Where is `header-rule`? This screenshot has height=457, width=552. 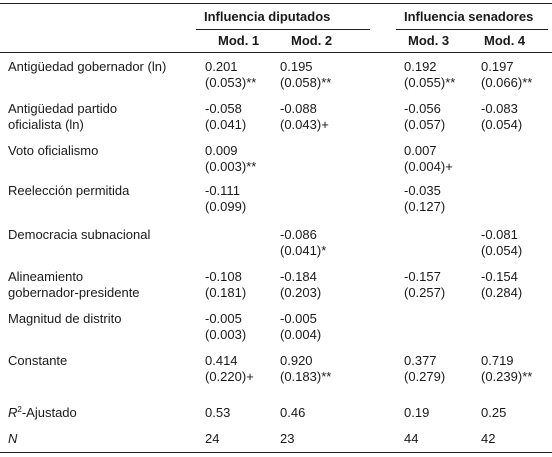
header-rule is located at coordinates (276, 52).